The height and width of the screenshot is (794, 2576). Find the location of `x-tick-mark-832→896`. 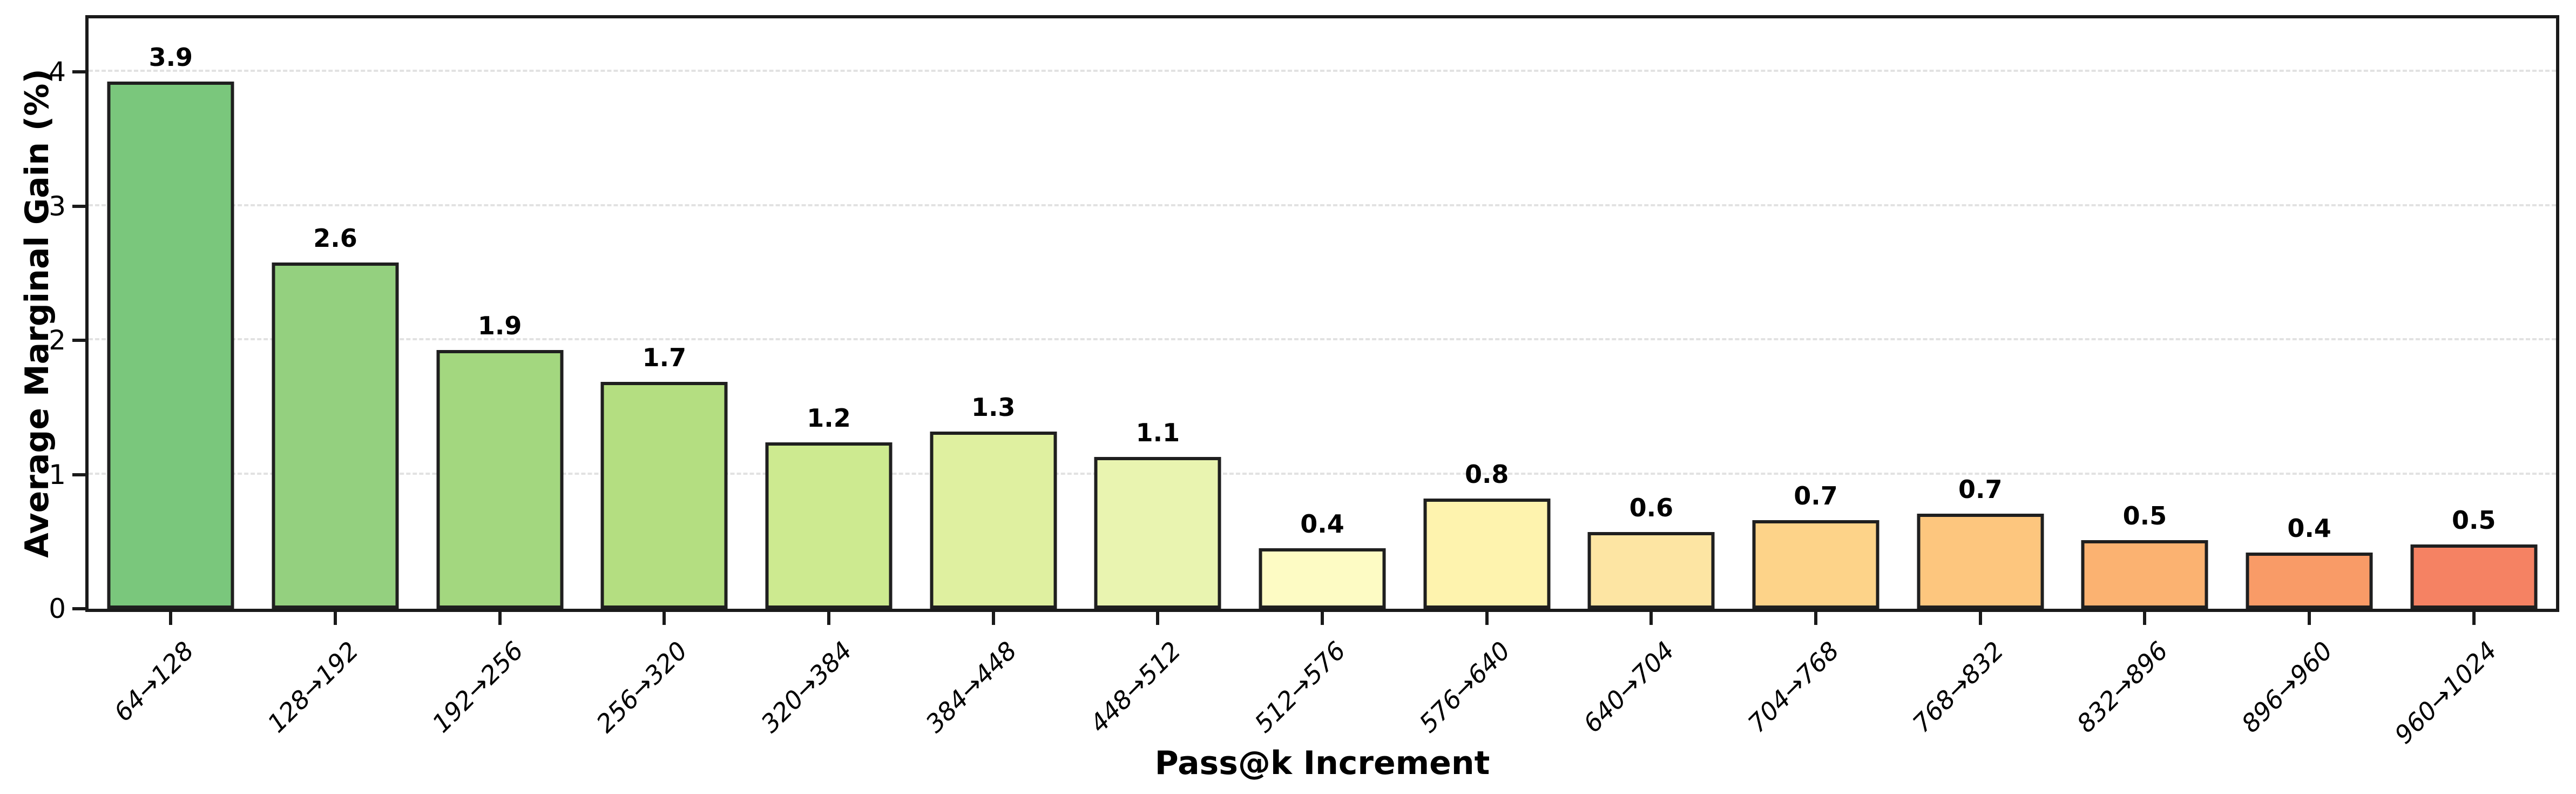

x-tick-mark-832→896 is located at coordinates (2145, 618).